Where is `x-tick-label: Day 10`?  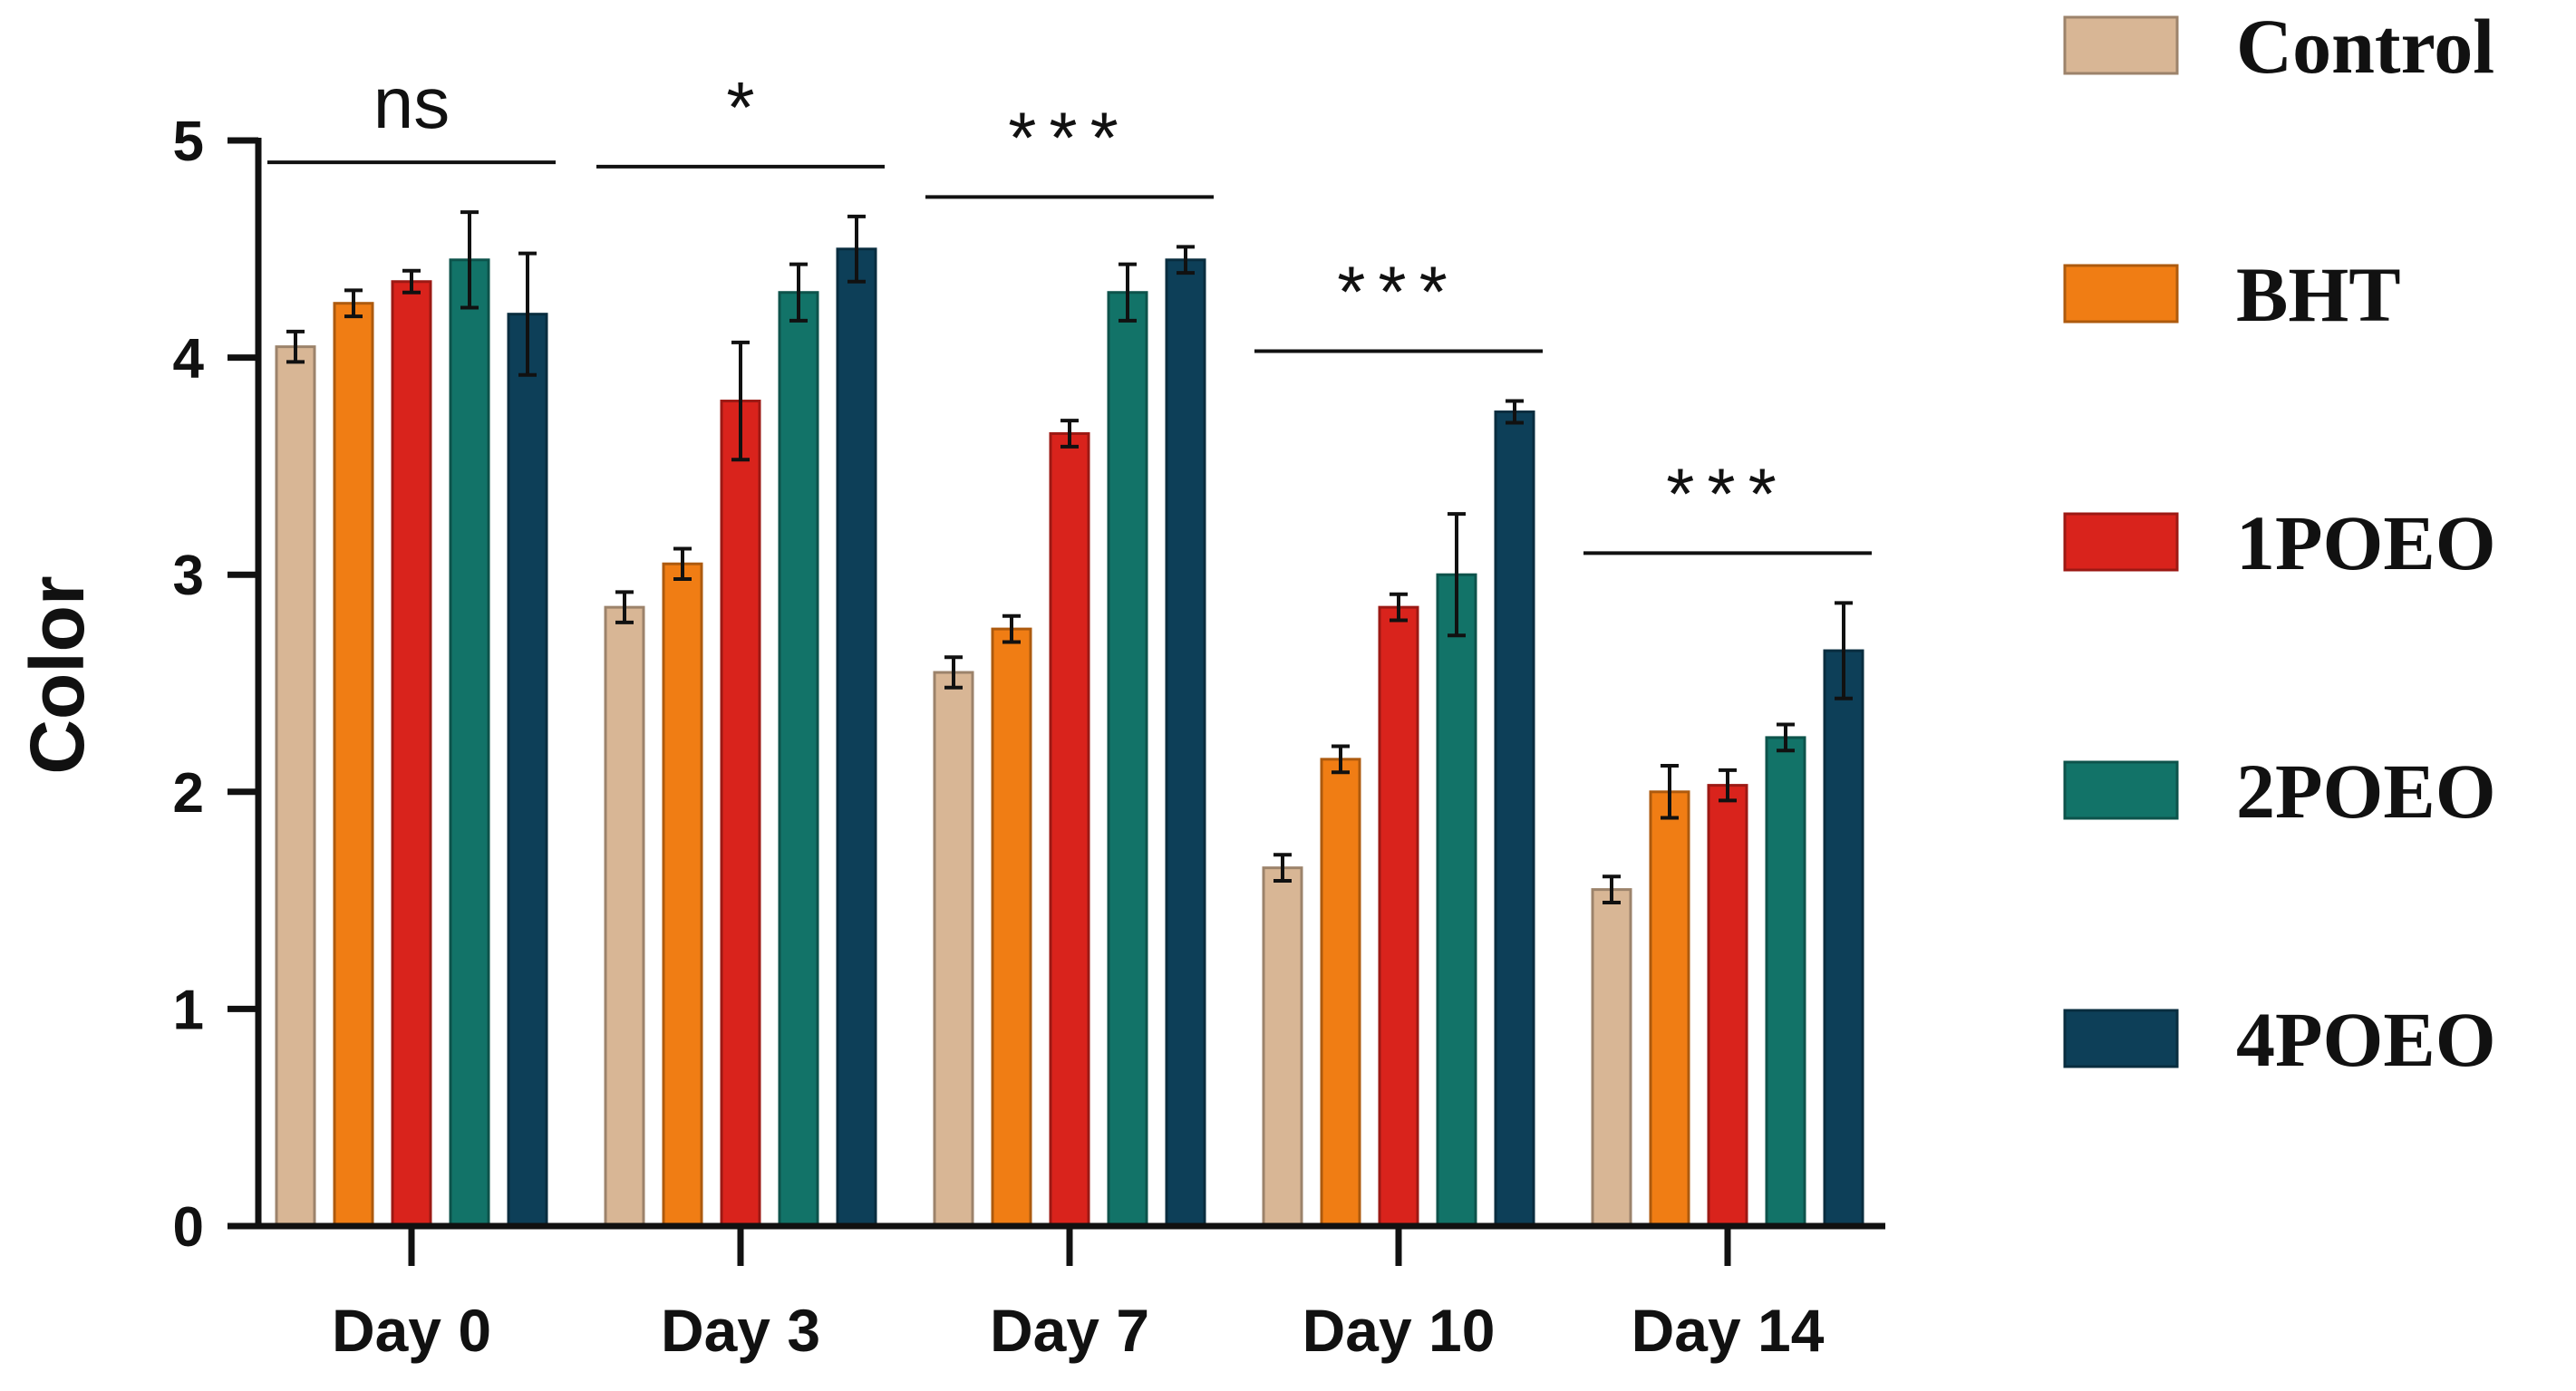 x-tick-label: Day 10 is located at coordinates (1399, 1330).